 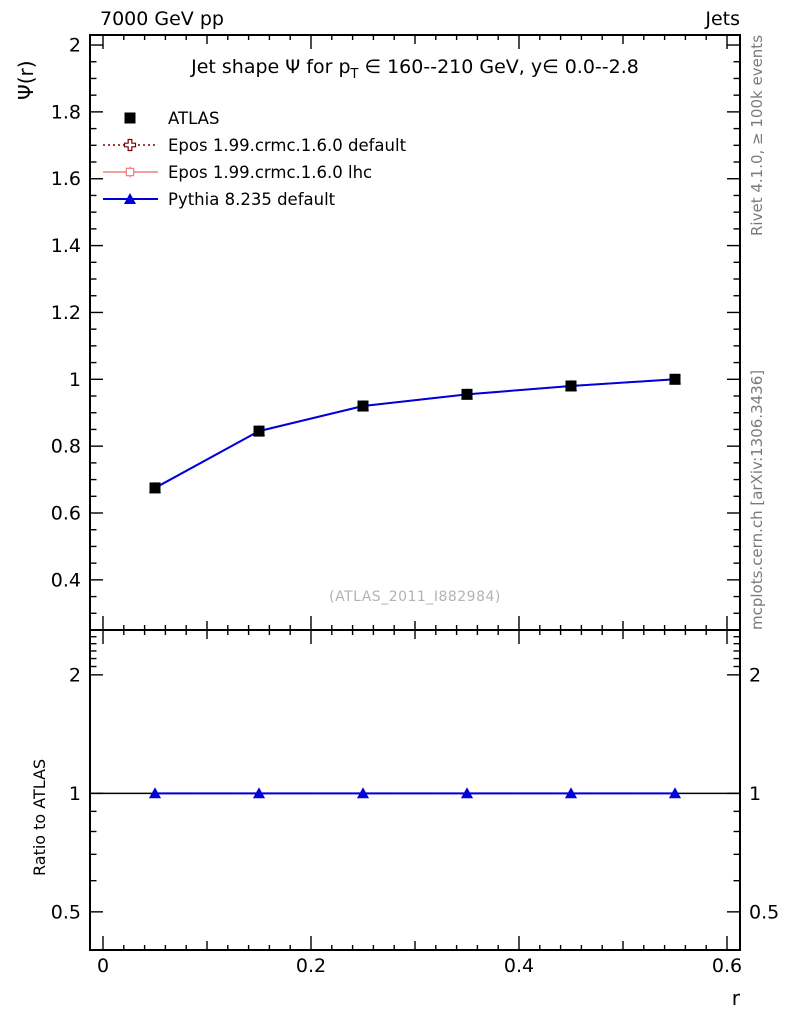 What do you see at coordinates (26, 80) in the screenshot?
I see `main-y-axis-title: Ψ(r)` at bounding box center [26, 80].